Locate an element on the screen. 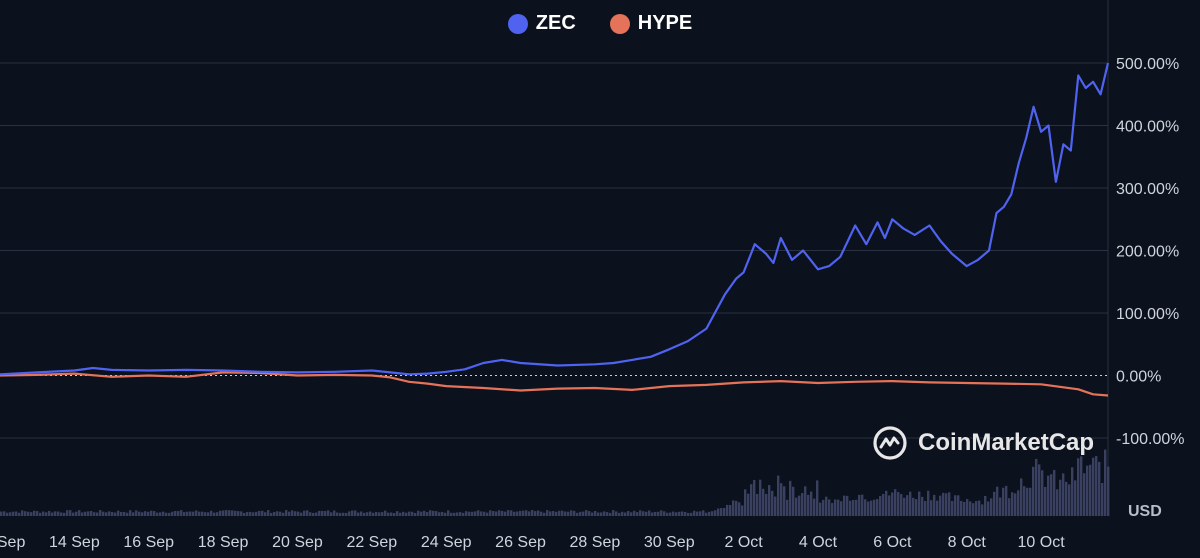  x-tick-label: 10 Oct is located at coordinates (1042, 542).